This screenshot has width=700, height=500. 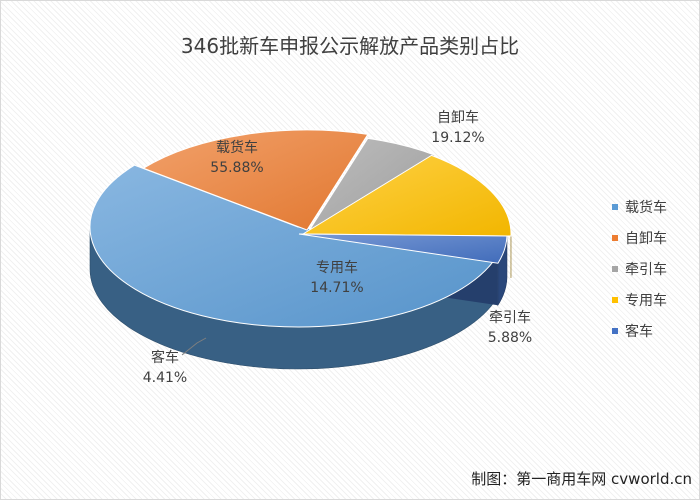 I want to click on legend-label: 牵引车, so click(x=646, y=270).